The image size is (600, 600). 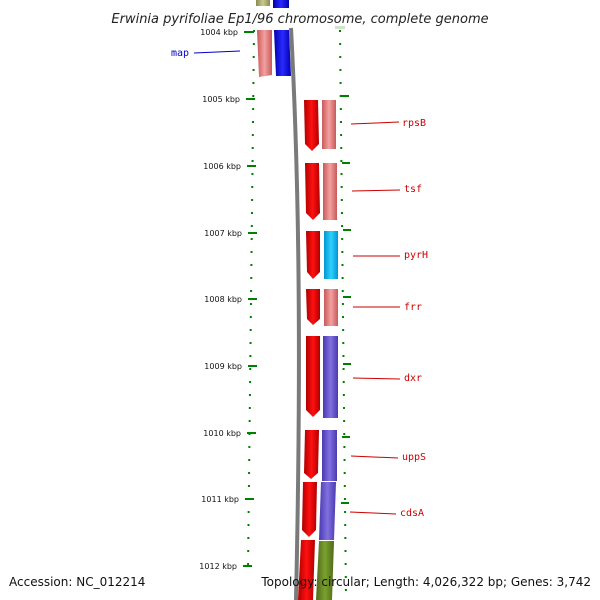 I want to click on gene-label-pyrH: pyrH, so click(x=416, y=255).